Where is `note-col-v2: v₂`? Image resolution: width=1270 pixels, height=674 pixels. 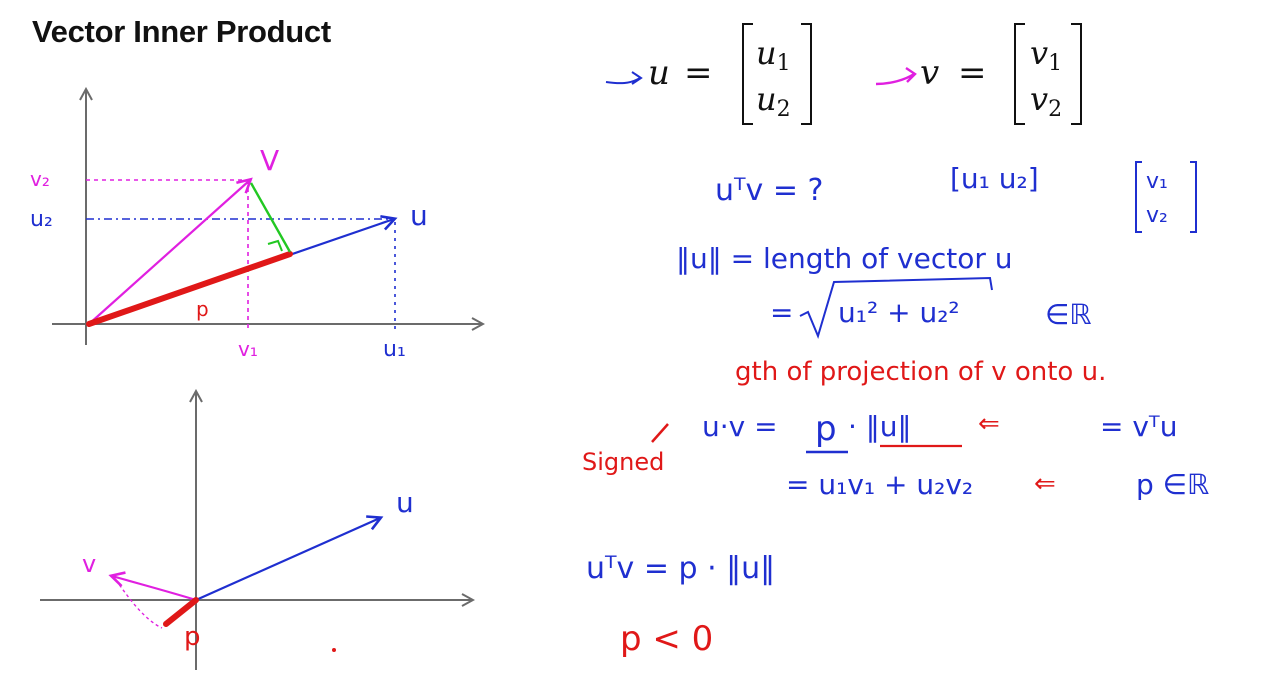
note-col-v2: v₂ is located at coordinates (1157, 215).